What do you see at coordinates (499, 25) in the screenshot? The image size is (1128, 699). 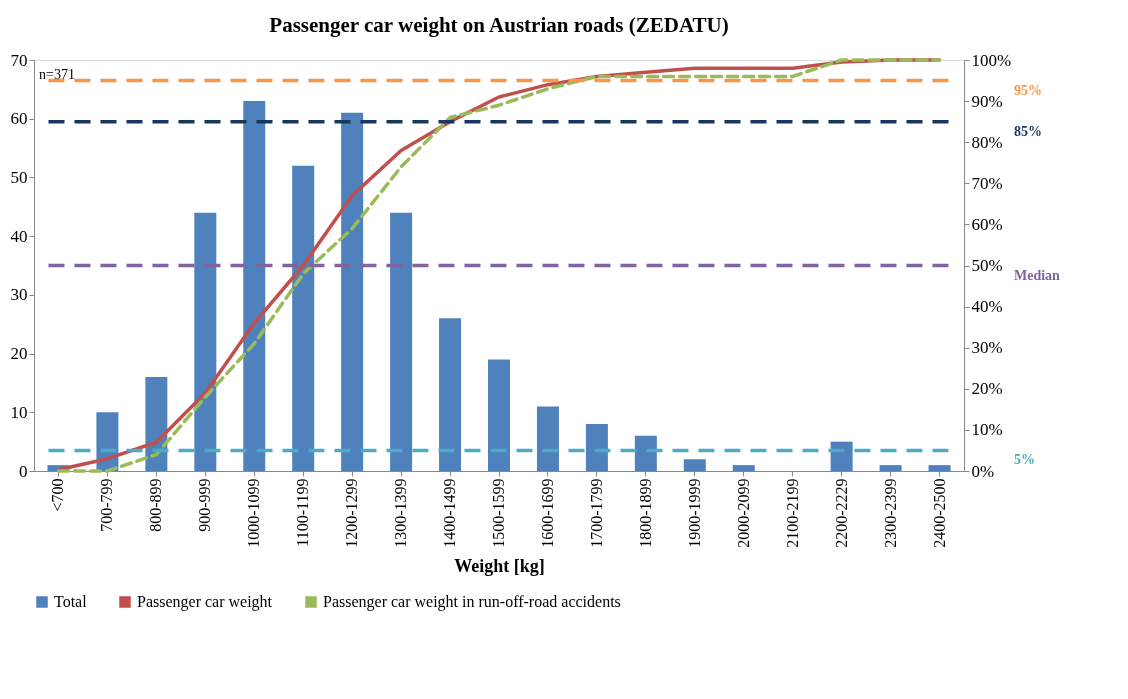 I see `chart-title: Passenger car weight on Austrian roads (ZEDATU)` at bounding box center [499, 25].